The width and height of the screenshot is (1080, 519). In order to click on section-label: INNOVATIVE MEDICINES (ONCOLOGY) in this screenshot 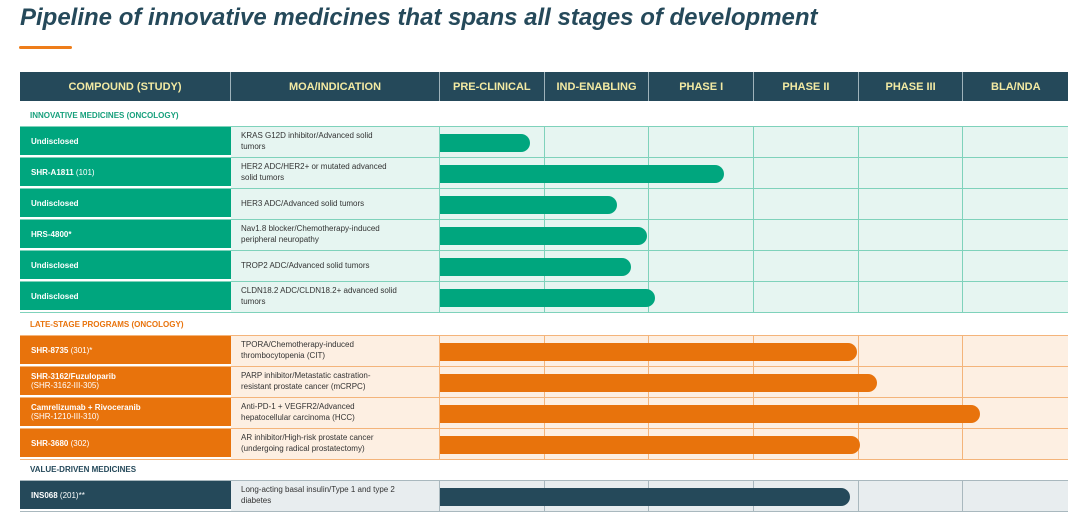, I will do `click(104, 115)`.